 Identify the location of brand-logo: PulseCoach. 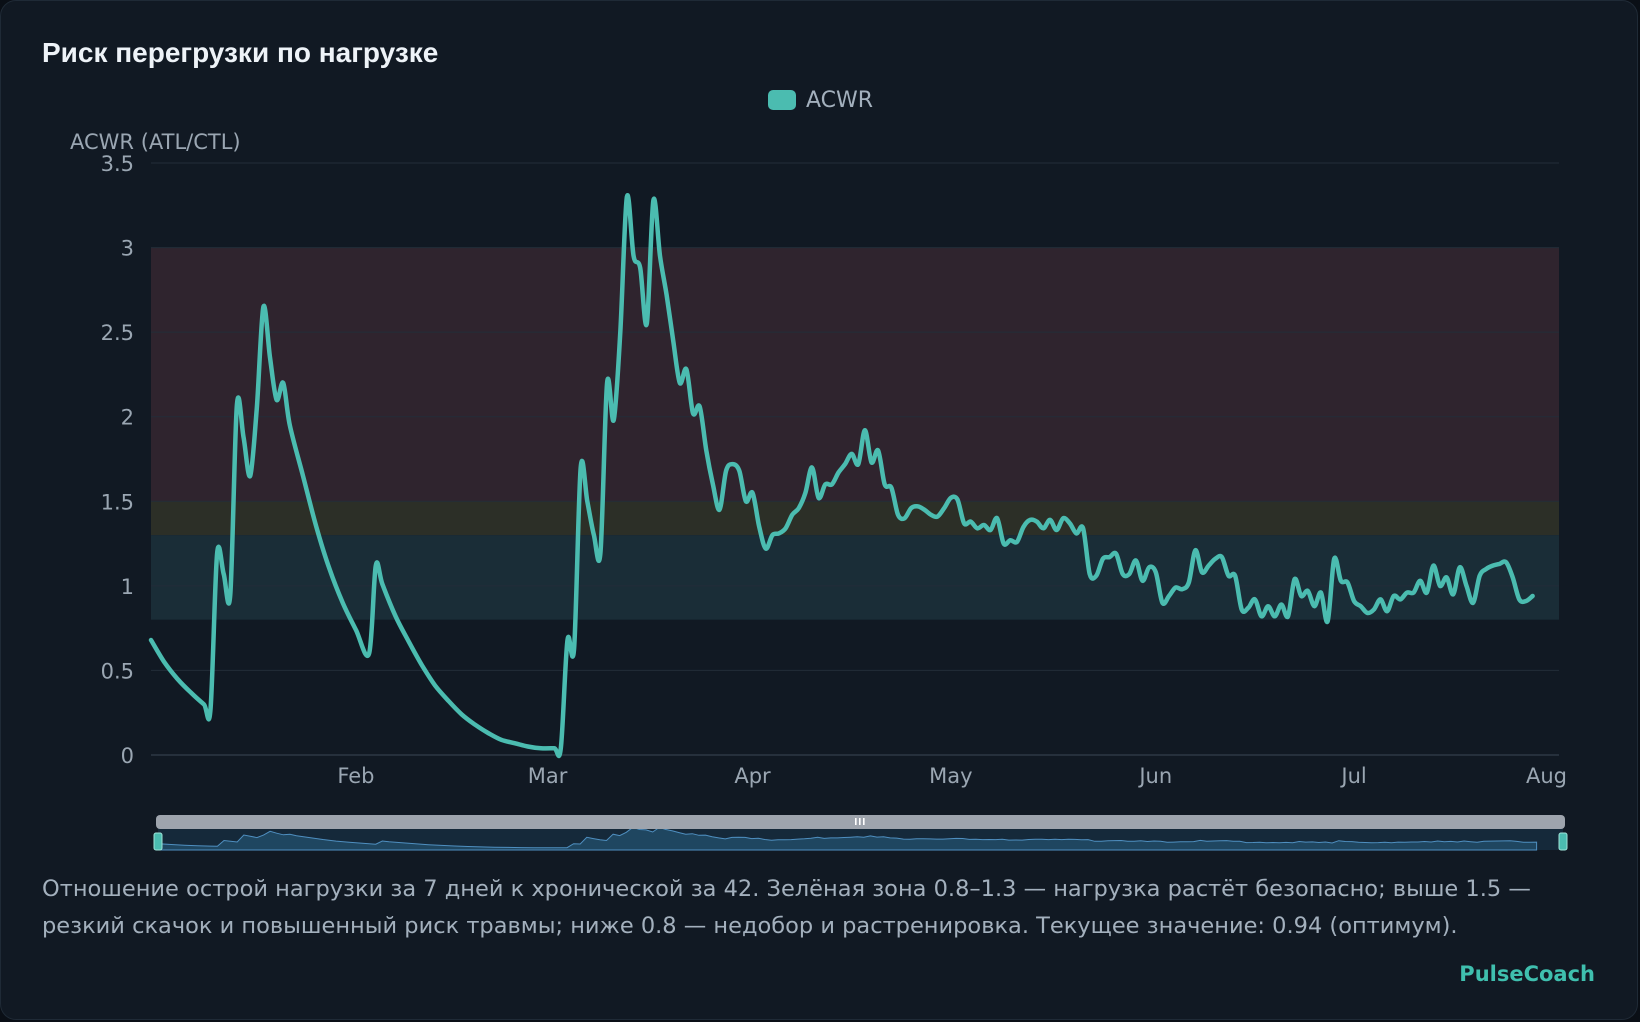
(1527, 974).